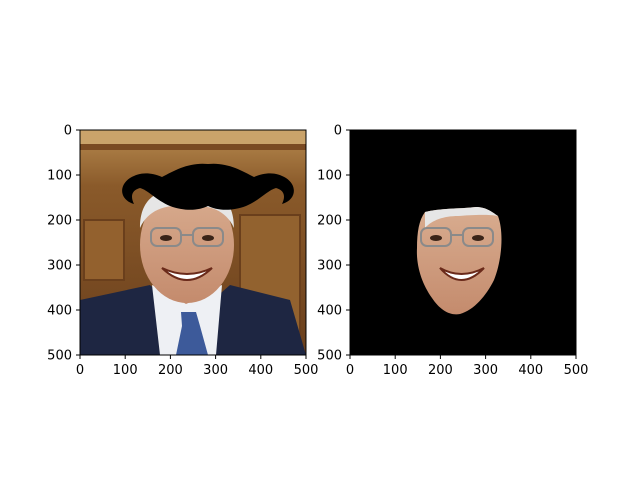  Describe the element at coordinates (215, 370) in the screenshot. I see `left-x-tick-label: 300` at that location.